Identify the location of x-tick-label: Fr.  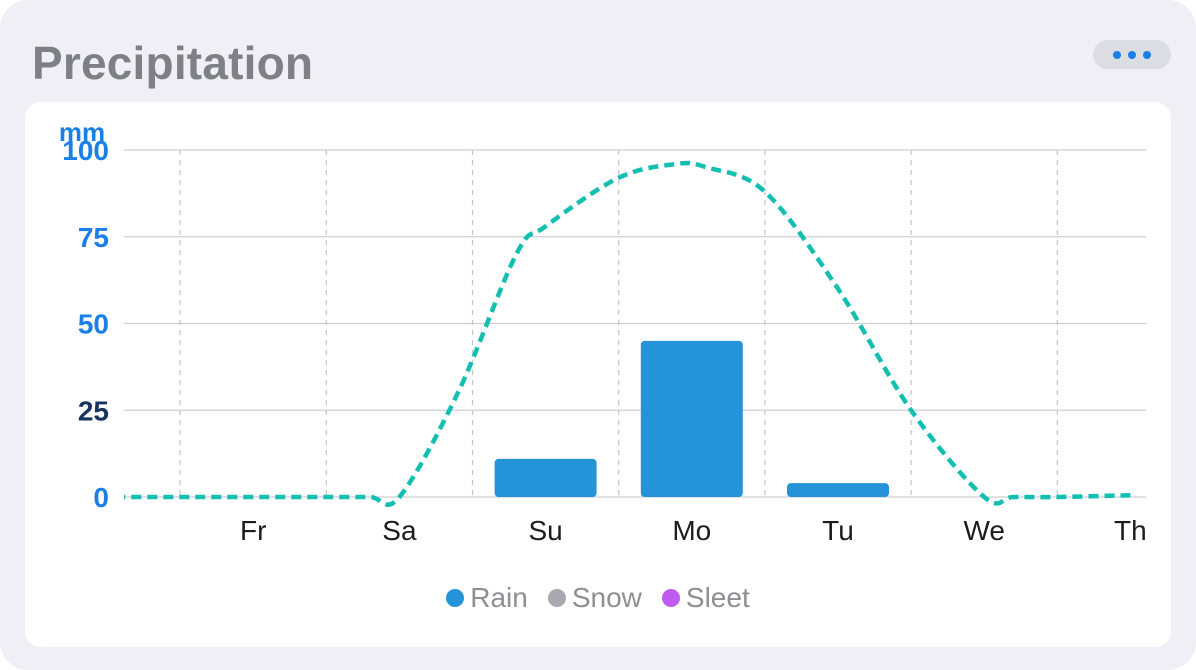
(253, 530).